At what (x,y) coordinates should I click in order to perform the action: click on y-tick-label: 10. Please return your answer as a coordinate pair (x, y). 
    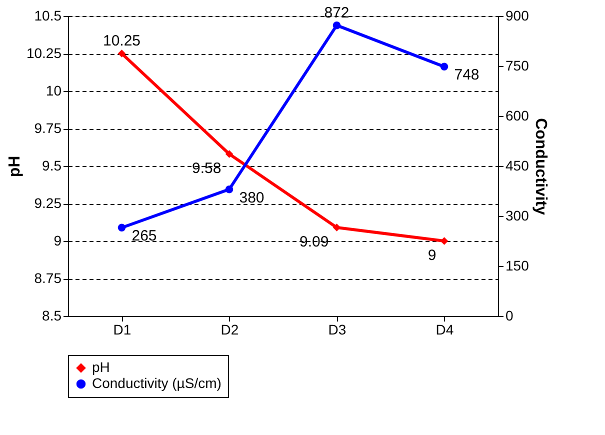
    Looking at the image, I should click on (54, 90).